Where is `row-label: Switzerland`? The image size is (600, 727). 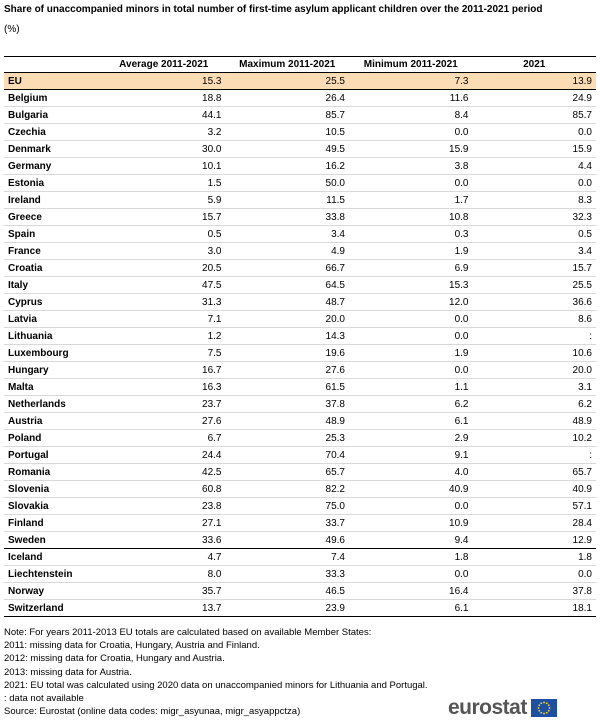
row-label: Switzerland is located at coordinates (53, 608).